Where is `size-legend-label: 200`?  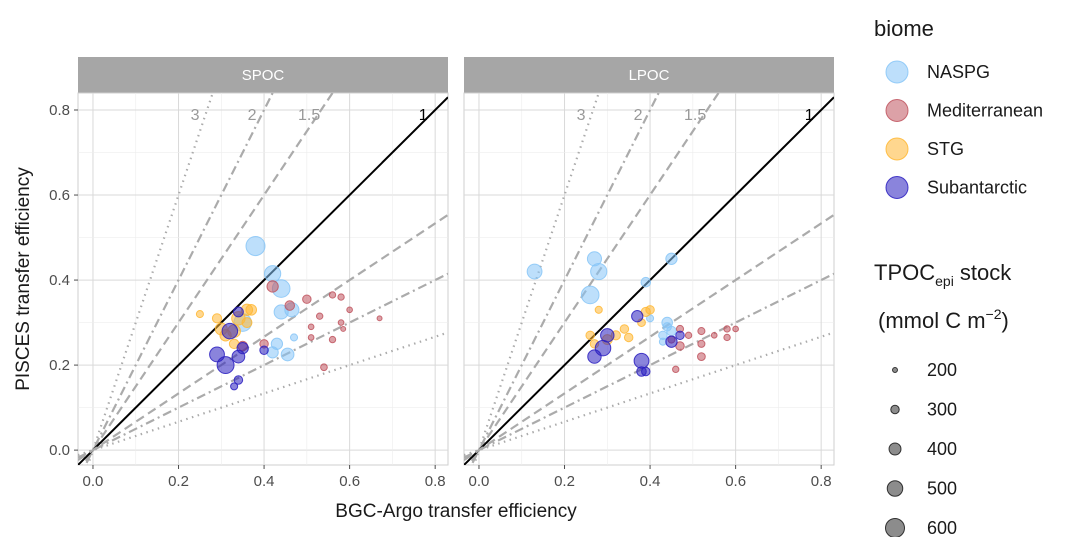
size-legend-label: 200 is located at coordinates (942, 370).